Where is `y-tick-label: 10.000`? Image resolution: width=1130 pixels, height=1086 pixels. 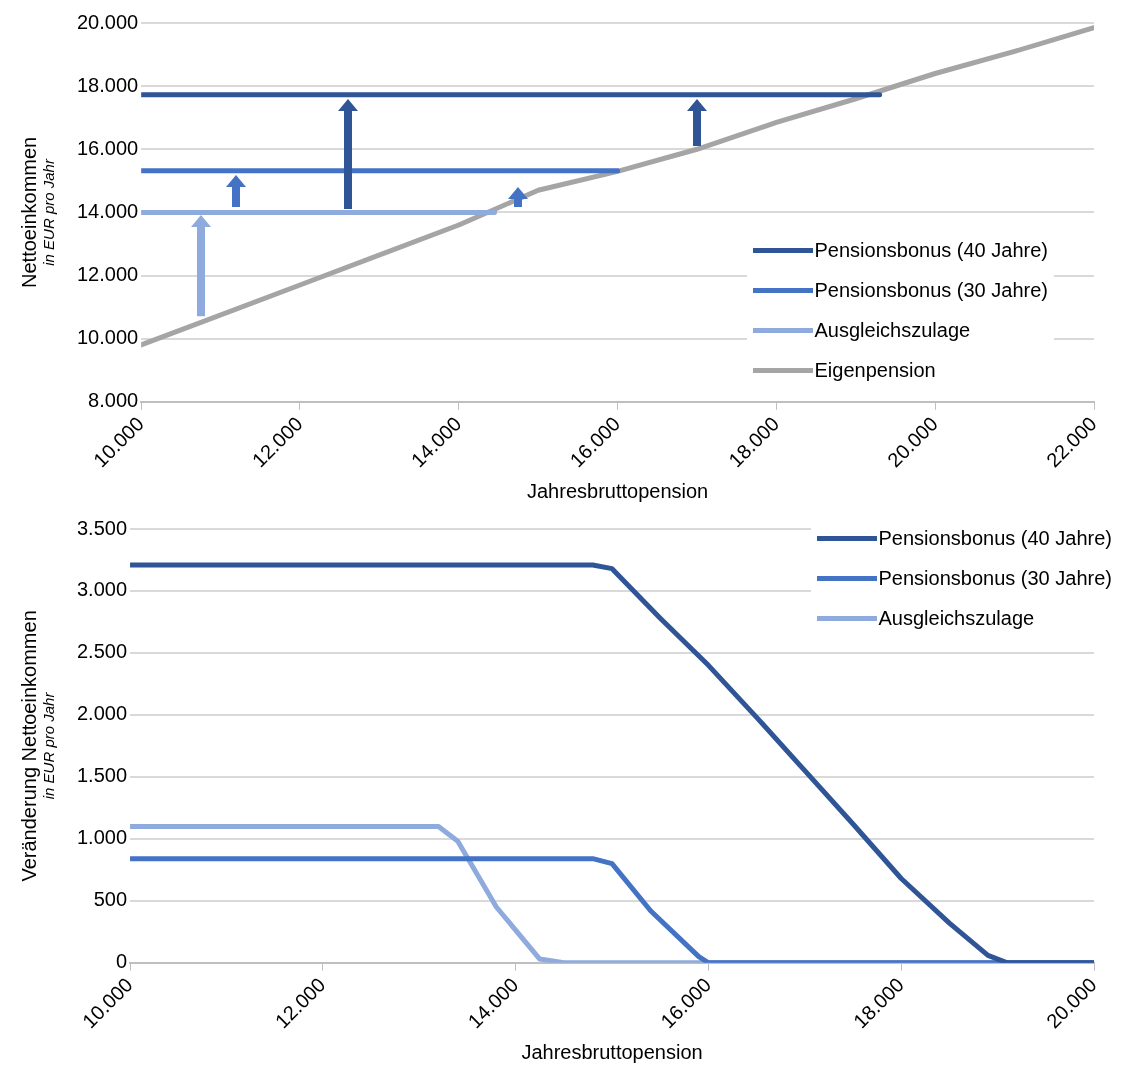
y-tick-label: 10.000 is located at coordinates (108, 337).